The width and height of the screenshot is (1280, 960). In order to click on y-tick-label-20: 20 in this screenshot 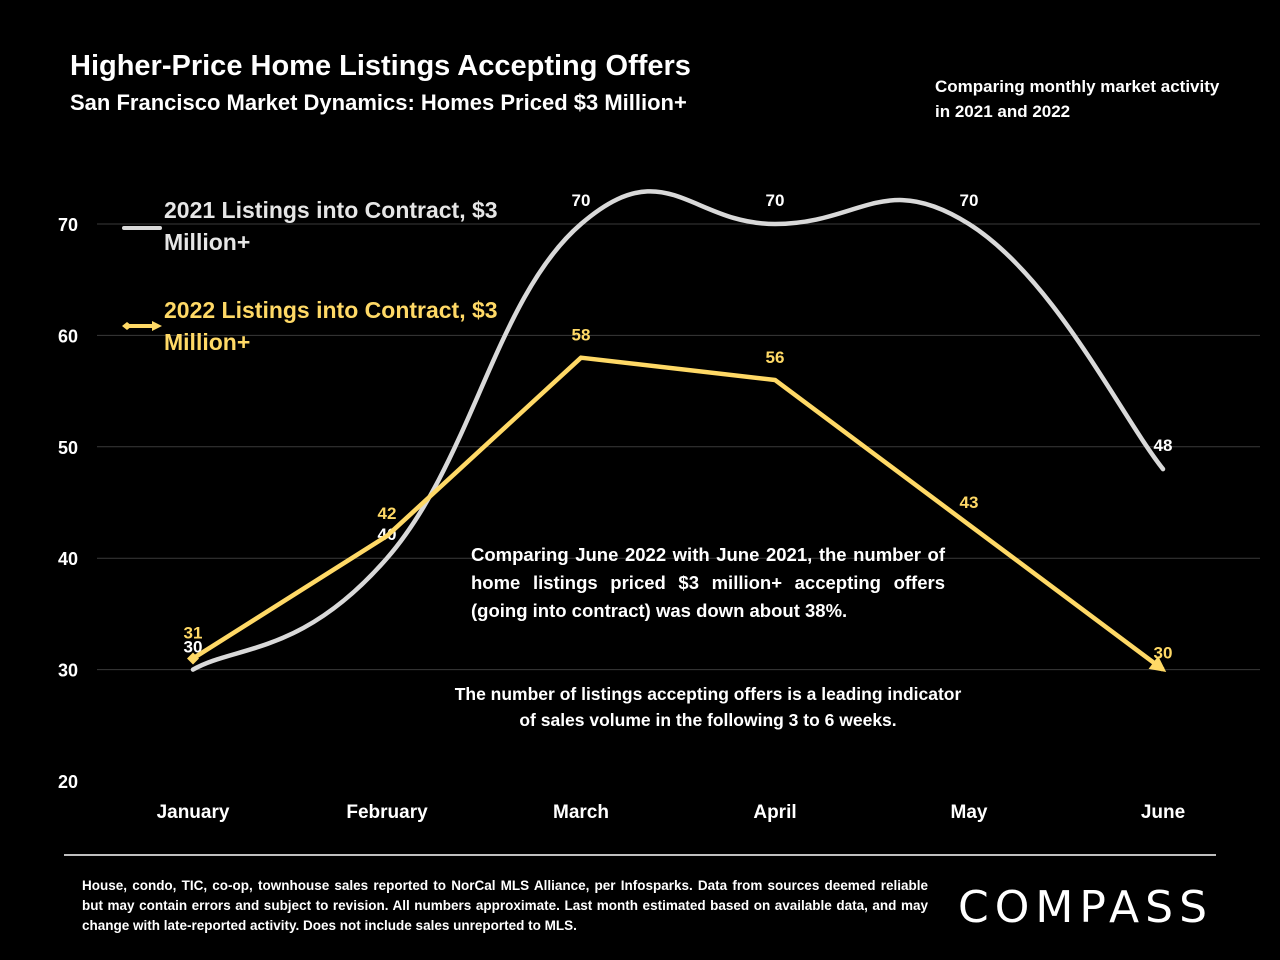, I will do `click(68, 782)`.